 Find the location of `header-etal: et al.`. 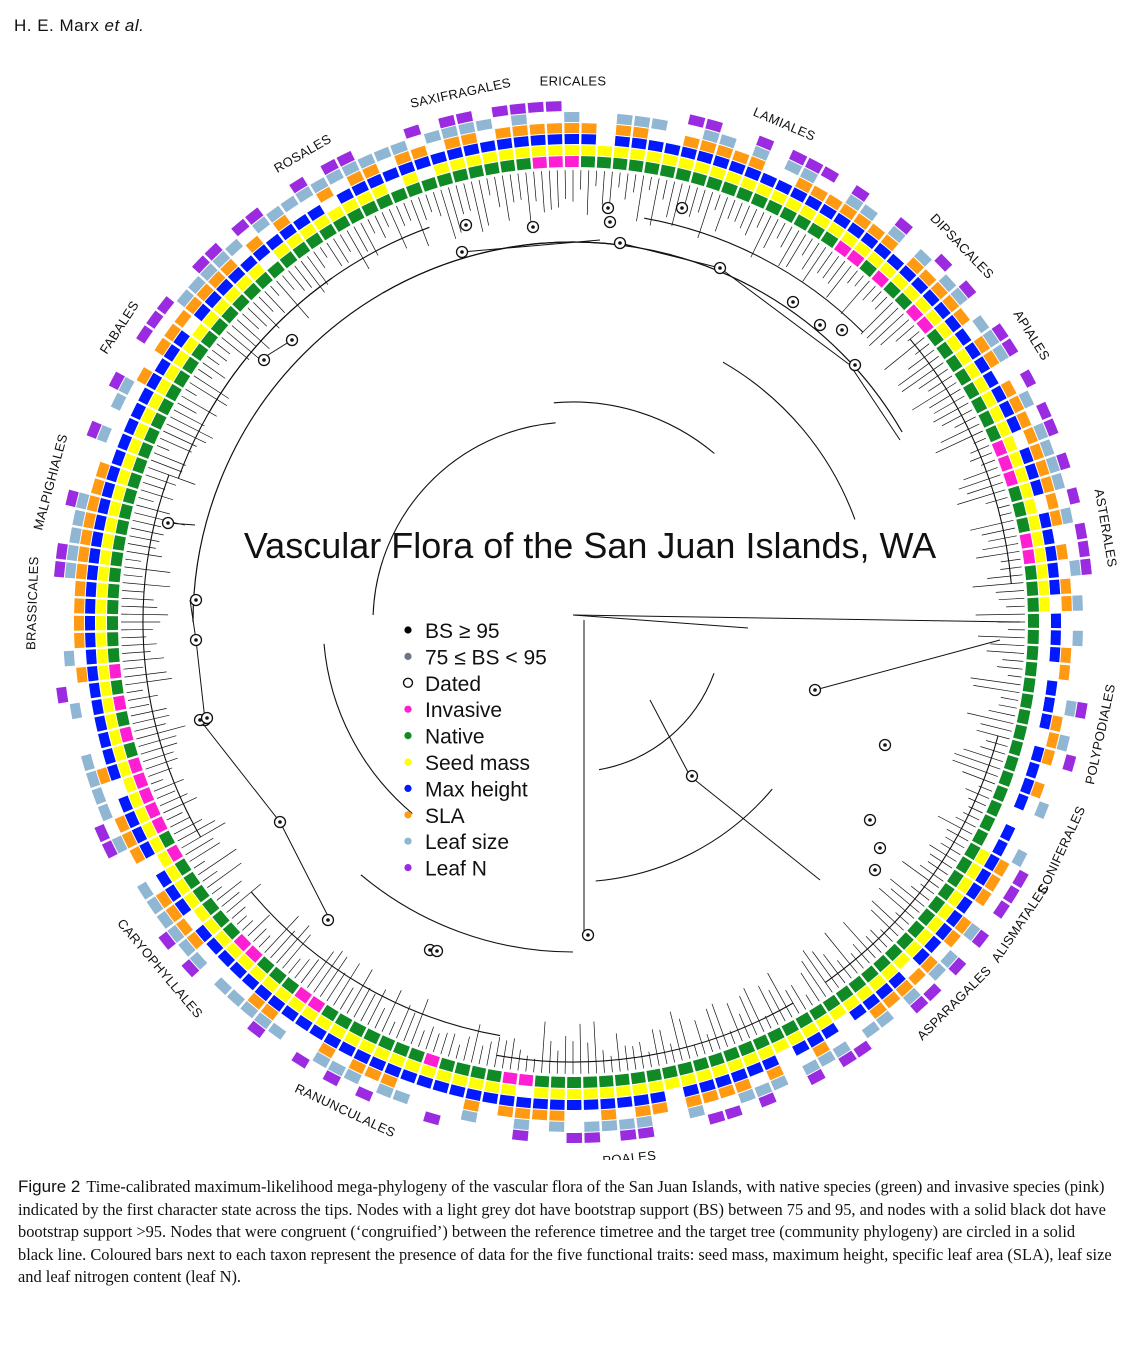

header-etal: et al. is located at coordinates (124, 25).